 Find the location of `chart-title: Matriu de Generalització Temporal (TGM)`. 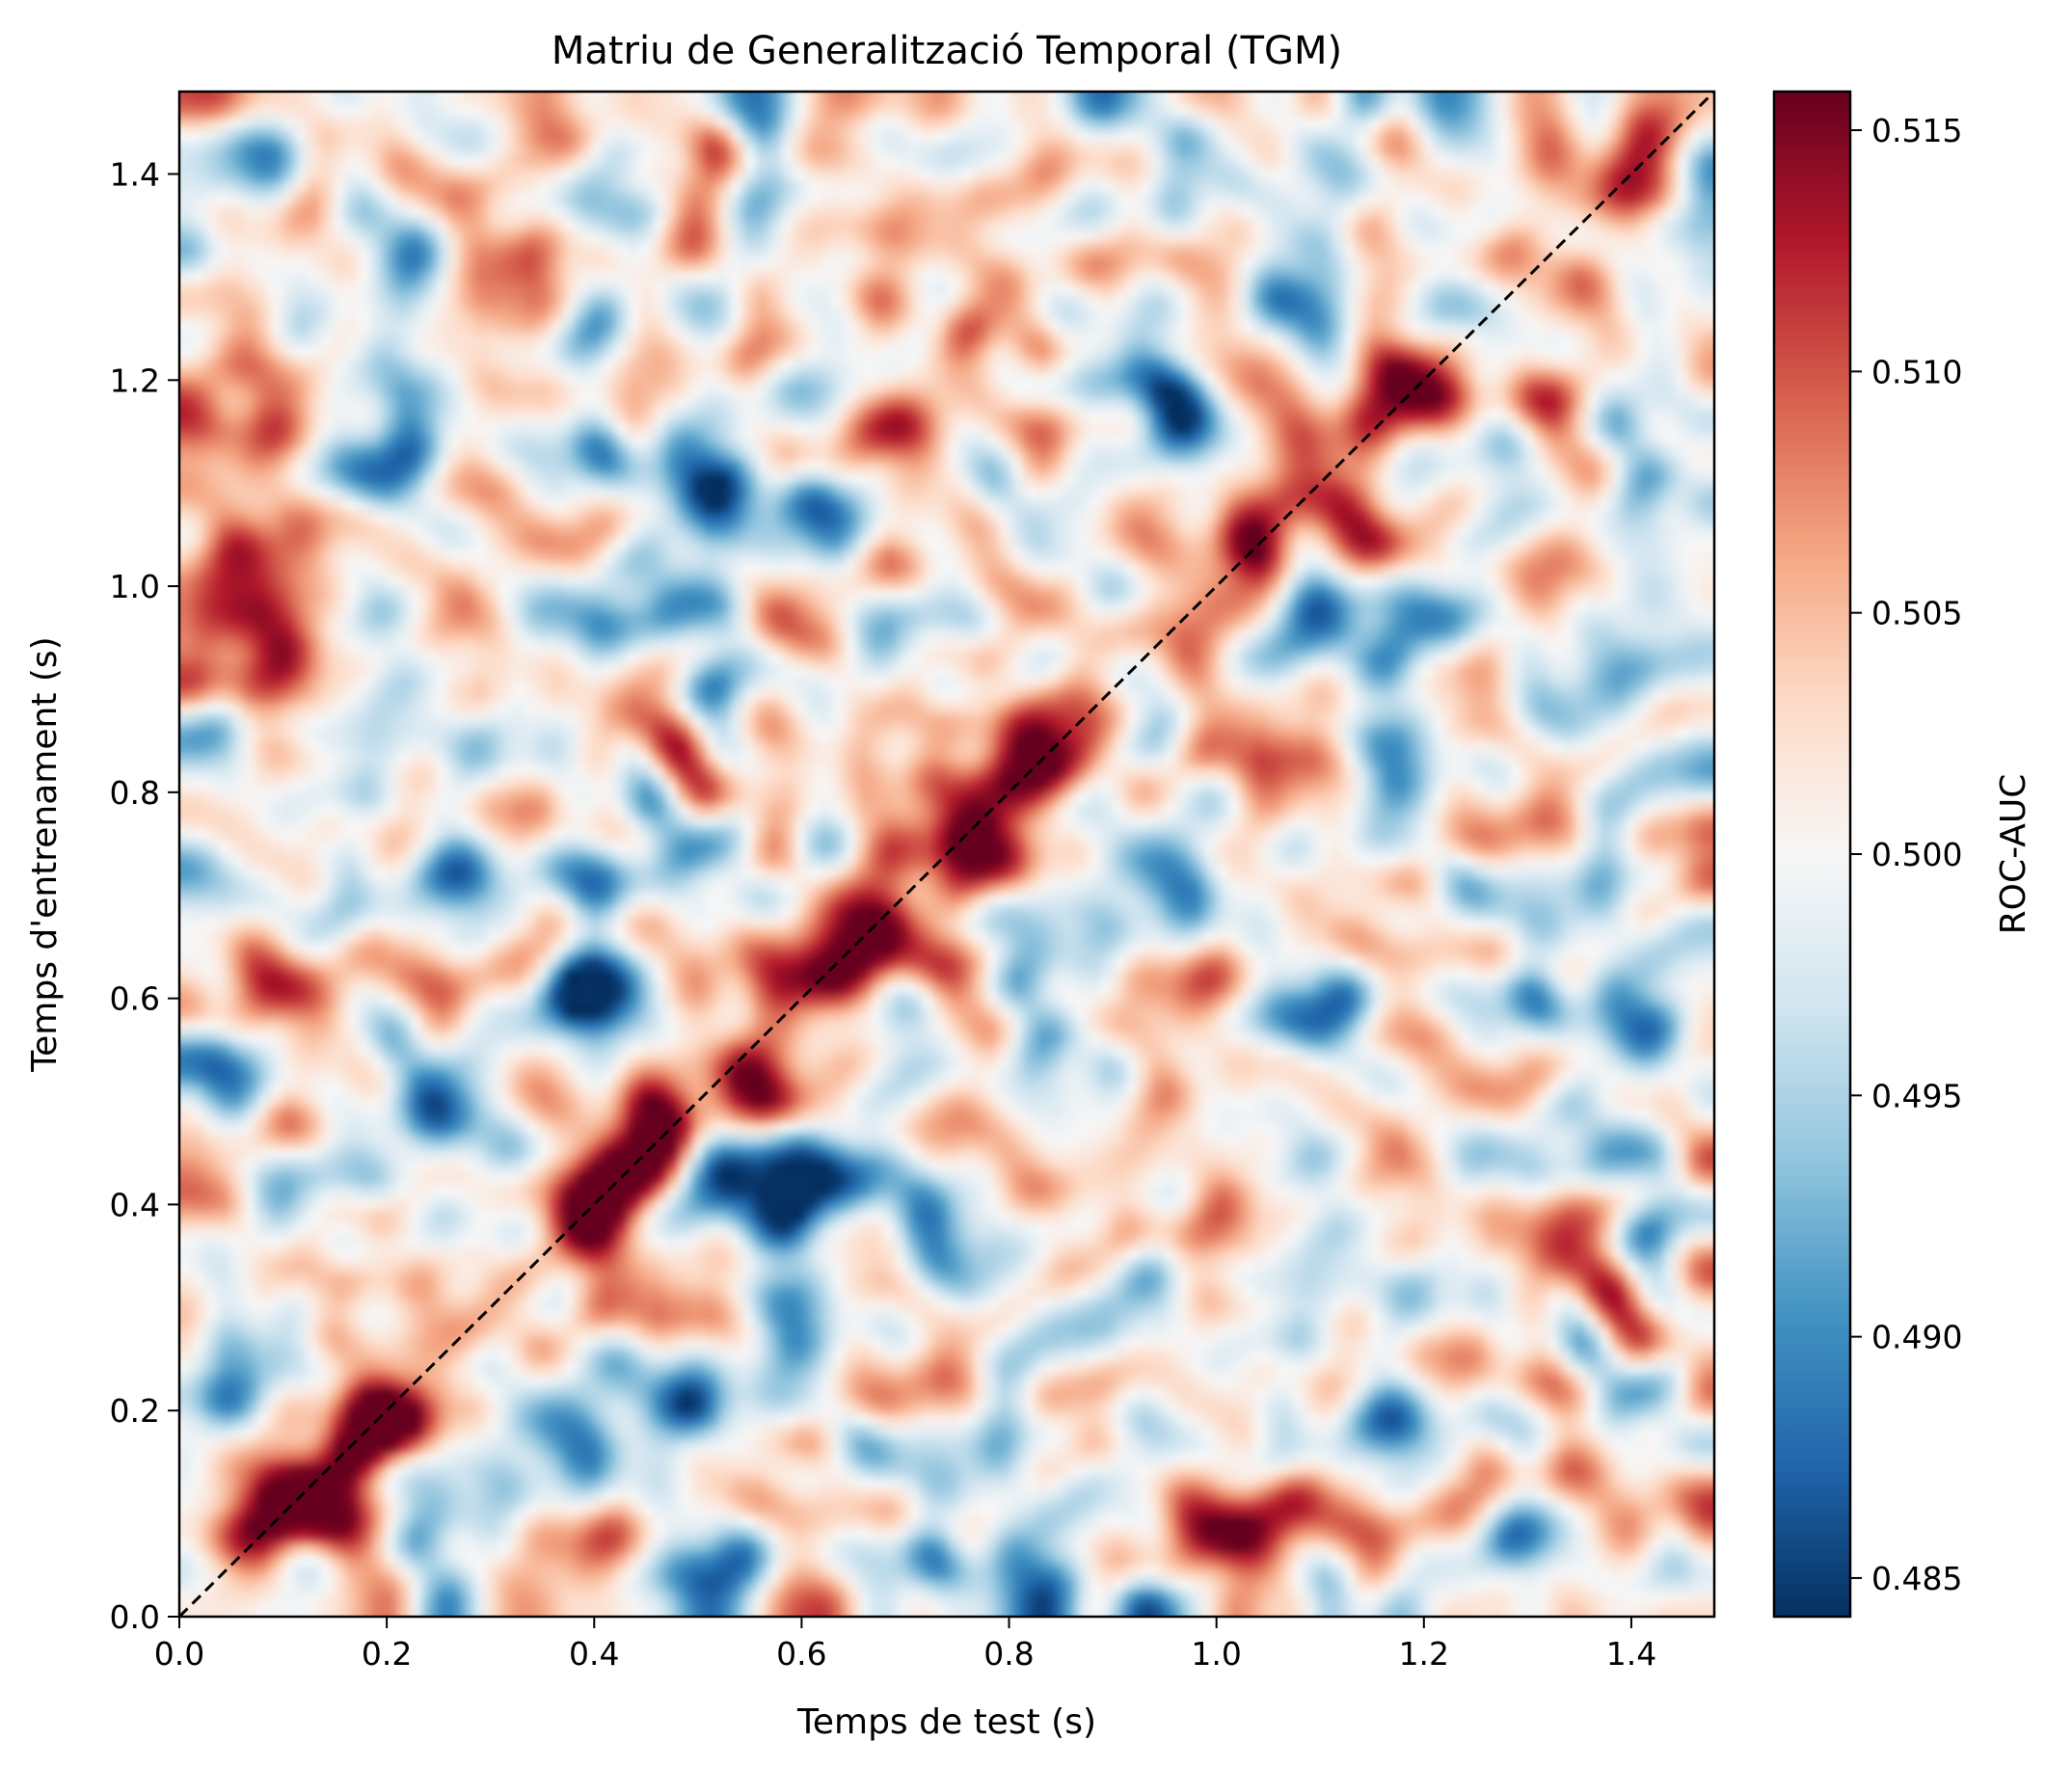

chart-title: Matriu de Generalització Temporal (TGM) is located at coordinates (947, 51).